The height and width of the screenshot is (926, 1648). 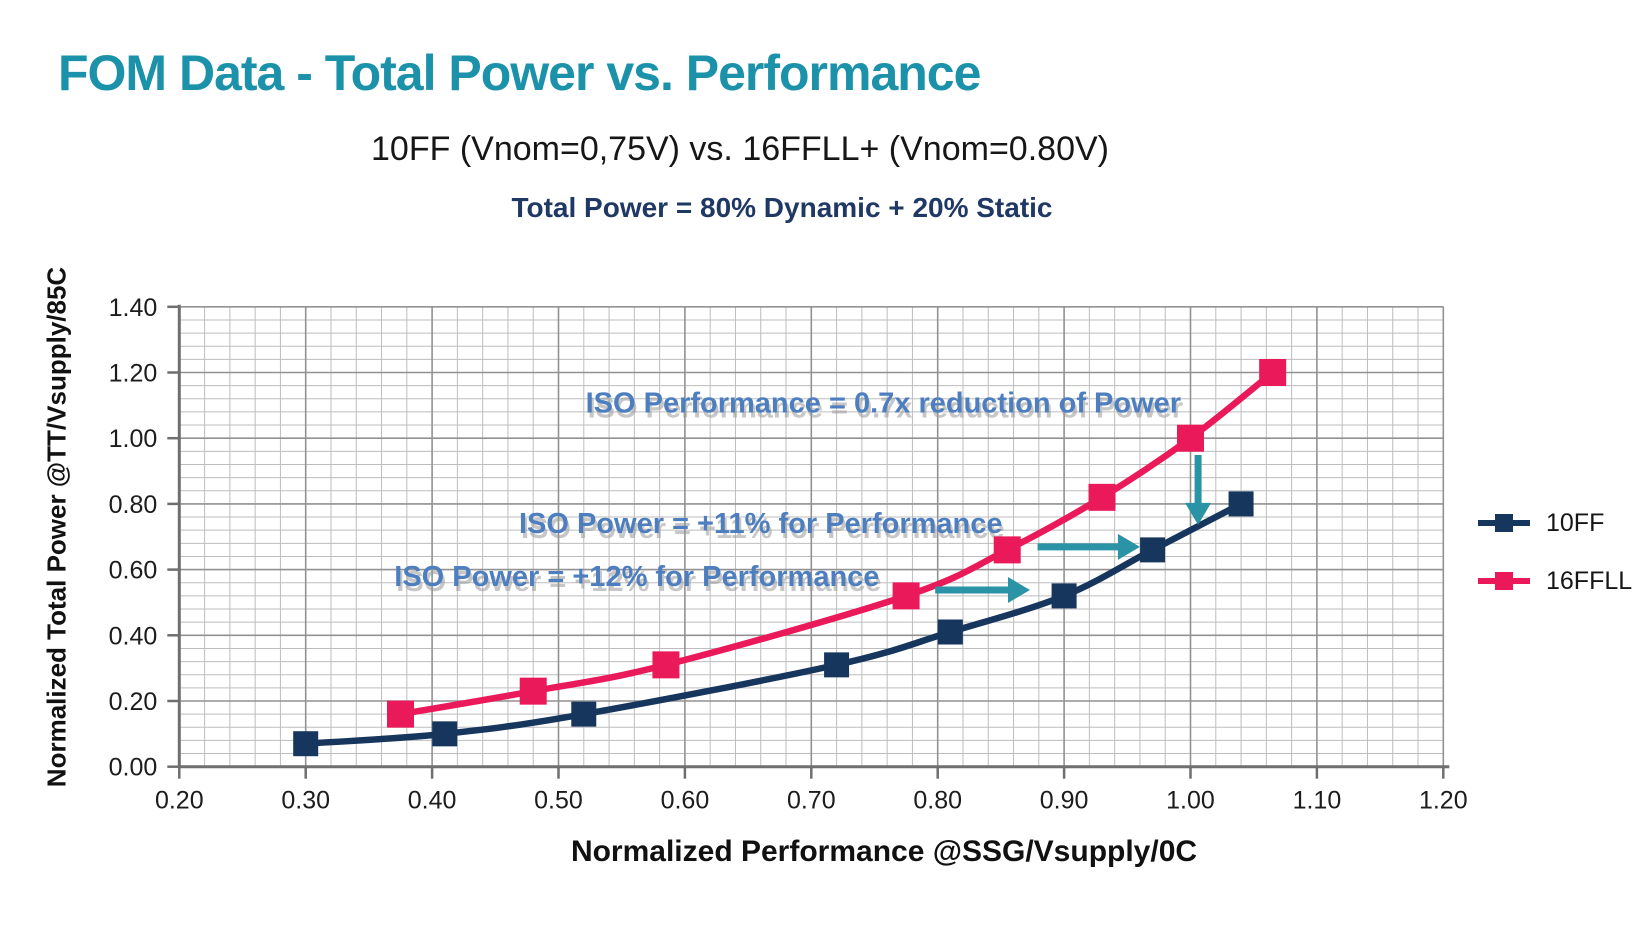 What do you see at coordinates (519, 73) in the screenshot?
I see `page-title: FOM Data - Total Power vs. Performance` at bounding box center [519, 73].